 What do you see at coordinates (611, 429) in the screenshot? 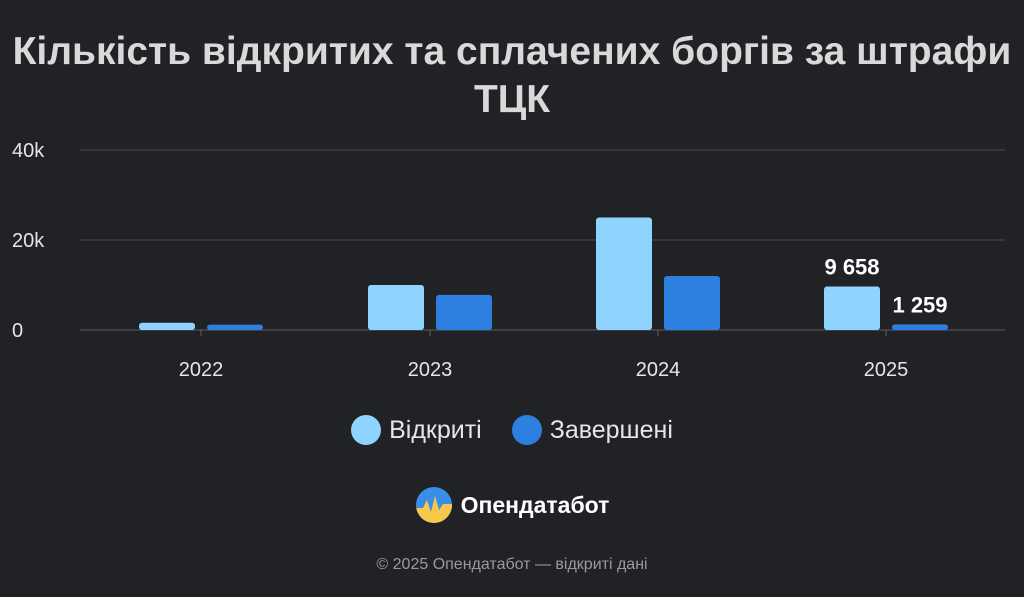
I see `legend-label-closed: Завершені` at bounding box center [611, 429].